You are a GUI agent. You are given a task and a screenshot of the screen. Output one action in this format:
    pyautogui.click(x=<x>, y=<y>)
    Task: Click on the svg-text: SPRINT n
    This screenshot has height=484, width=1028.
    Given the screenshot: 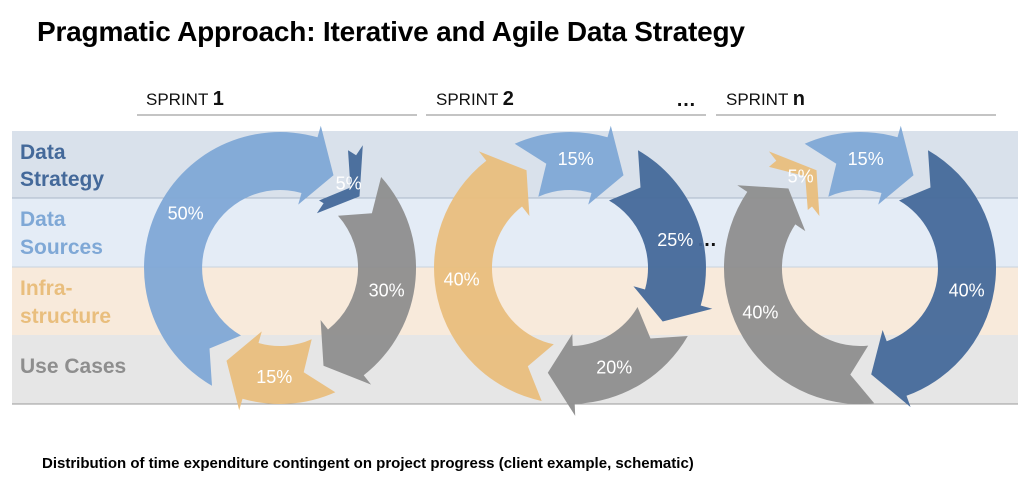 What is the action you would take?
    pyautogui.click(x=765, y=99)
    